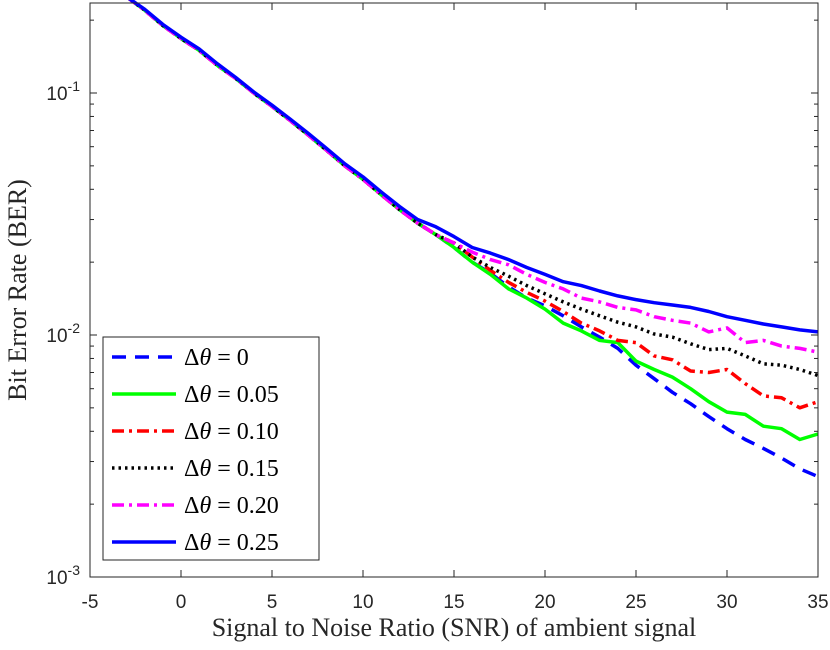  Describe the element at coordinates (231, 469) in the screenshot. I see `legend-label: Δθ = 0.15` at that location.